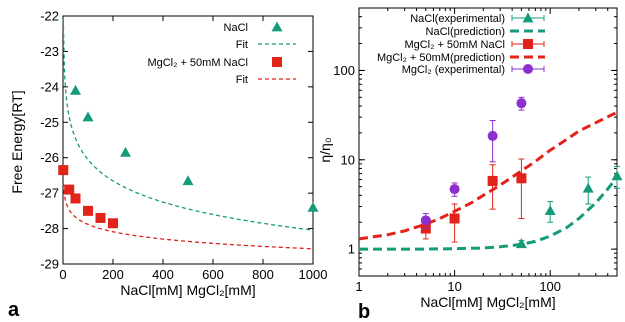  What do you see at coordinates (550, 286) in the screenshot?
I see `x-tick-label: 100` at bounding box center [550, 286].